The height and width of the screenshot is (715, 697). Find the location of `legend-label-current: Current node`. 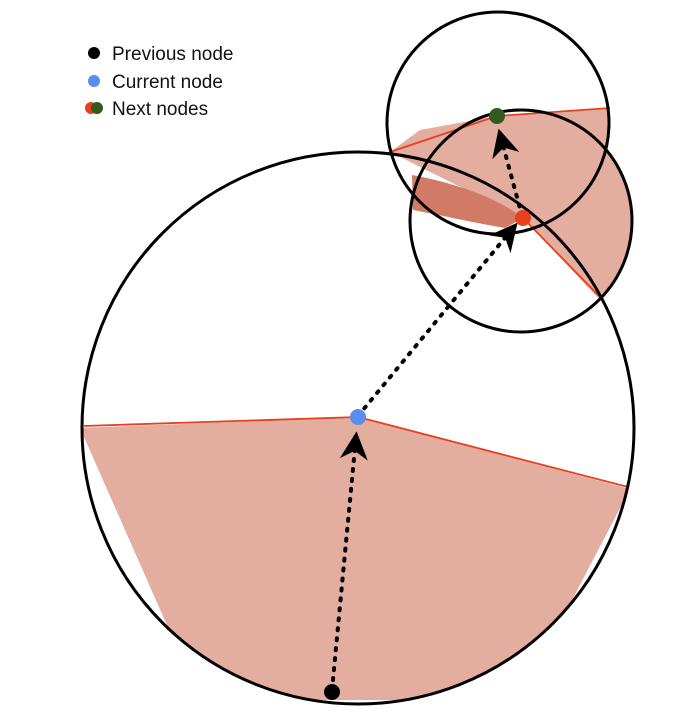

legend-label-current: Current node is located at coordinates (167, 82).